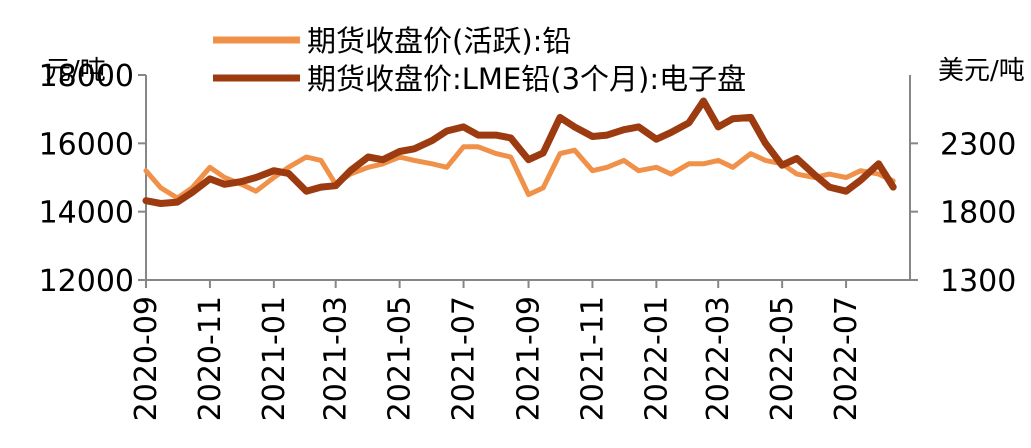 This screenshot has height=448, width=1031. Describe the element at coordinates (981, 71) in the screenshot. I see `right-axis-unit: 美元/吨` at that location.